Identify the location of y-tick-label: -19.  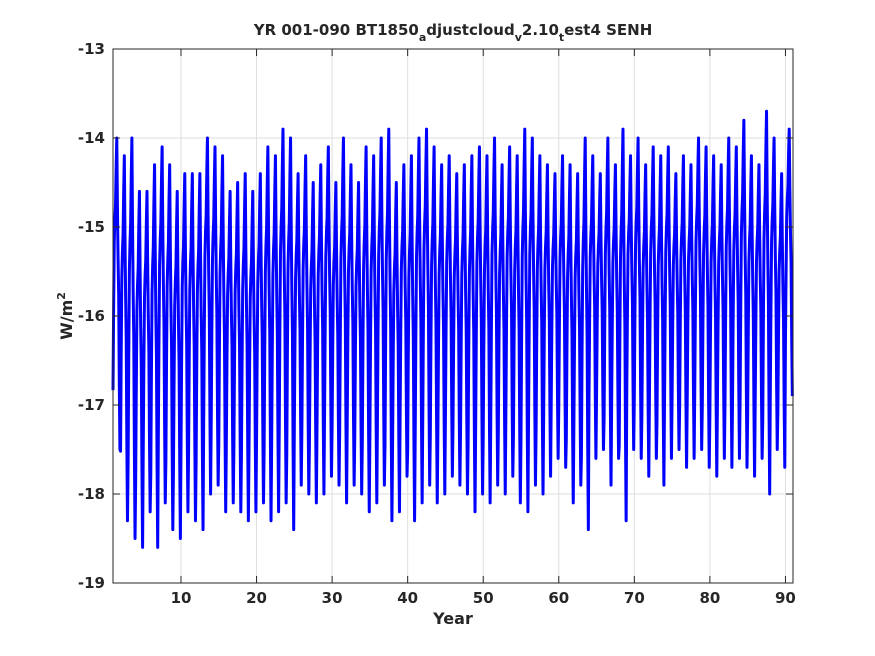
(91, 583).